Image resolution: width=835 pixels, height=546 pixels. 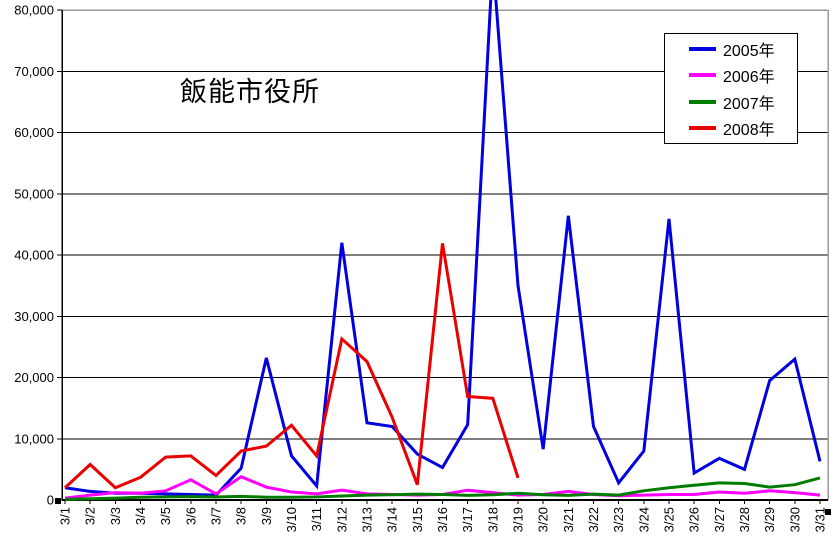 What do you see at coordinates (568, 519) in the screenshot?
I see `x-axis-tick-label: 3/21` at bounding box center [568, 519].